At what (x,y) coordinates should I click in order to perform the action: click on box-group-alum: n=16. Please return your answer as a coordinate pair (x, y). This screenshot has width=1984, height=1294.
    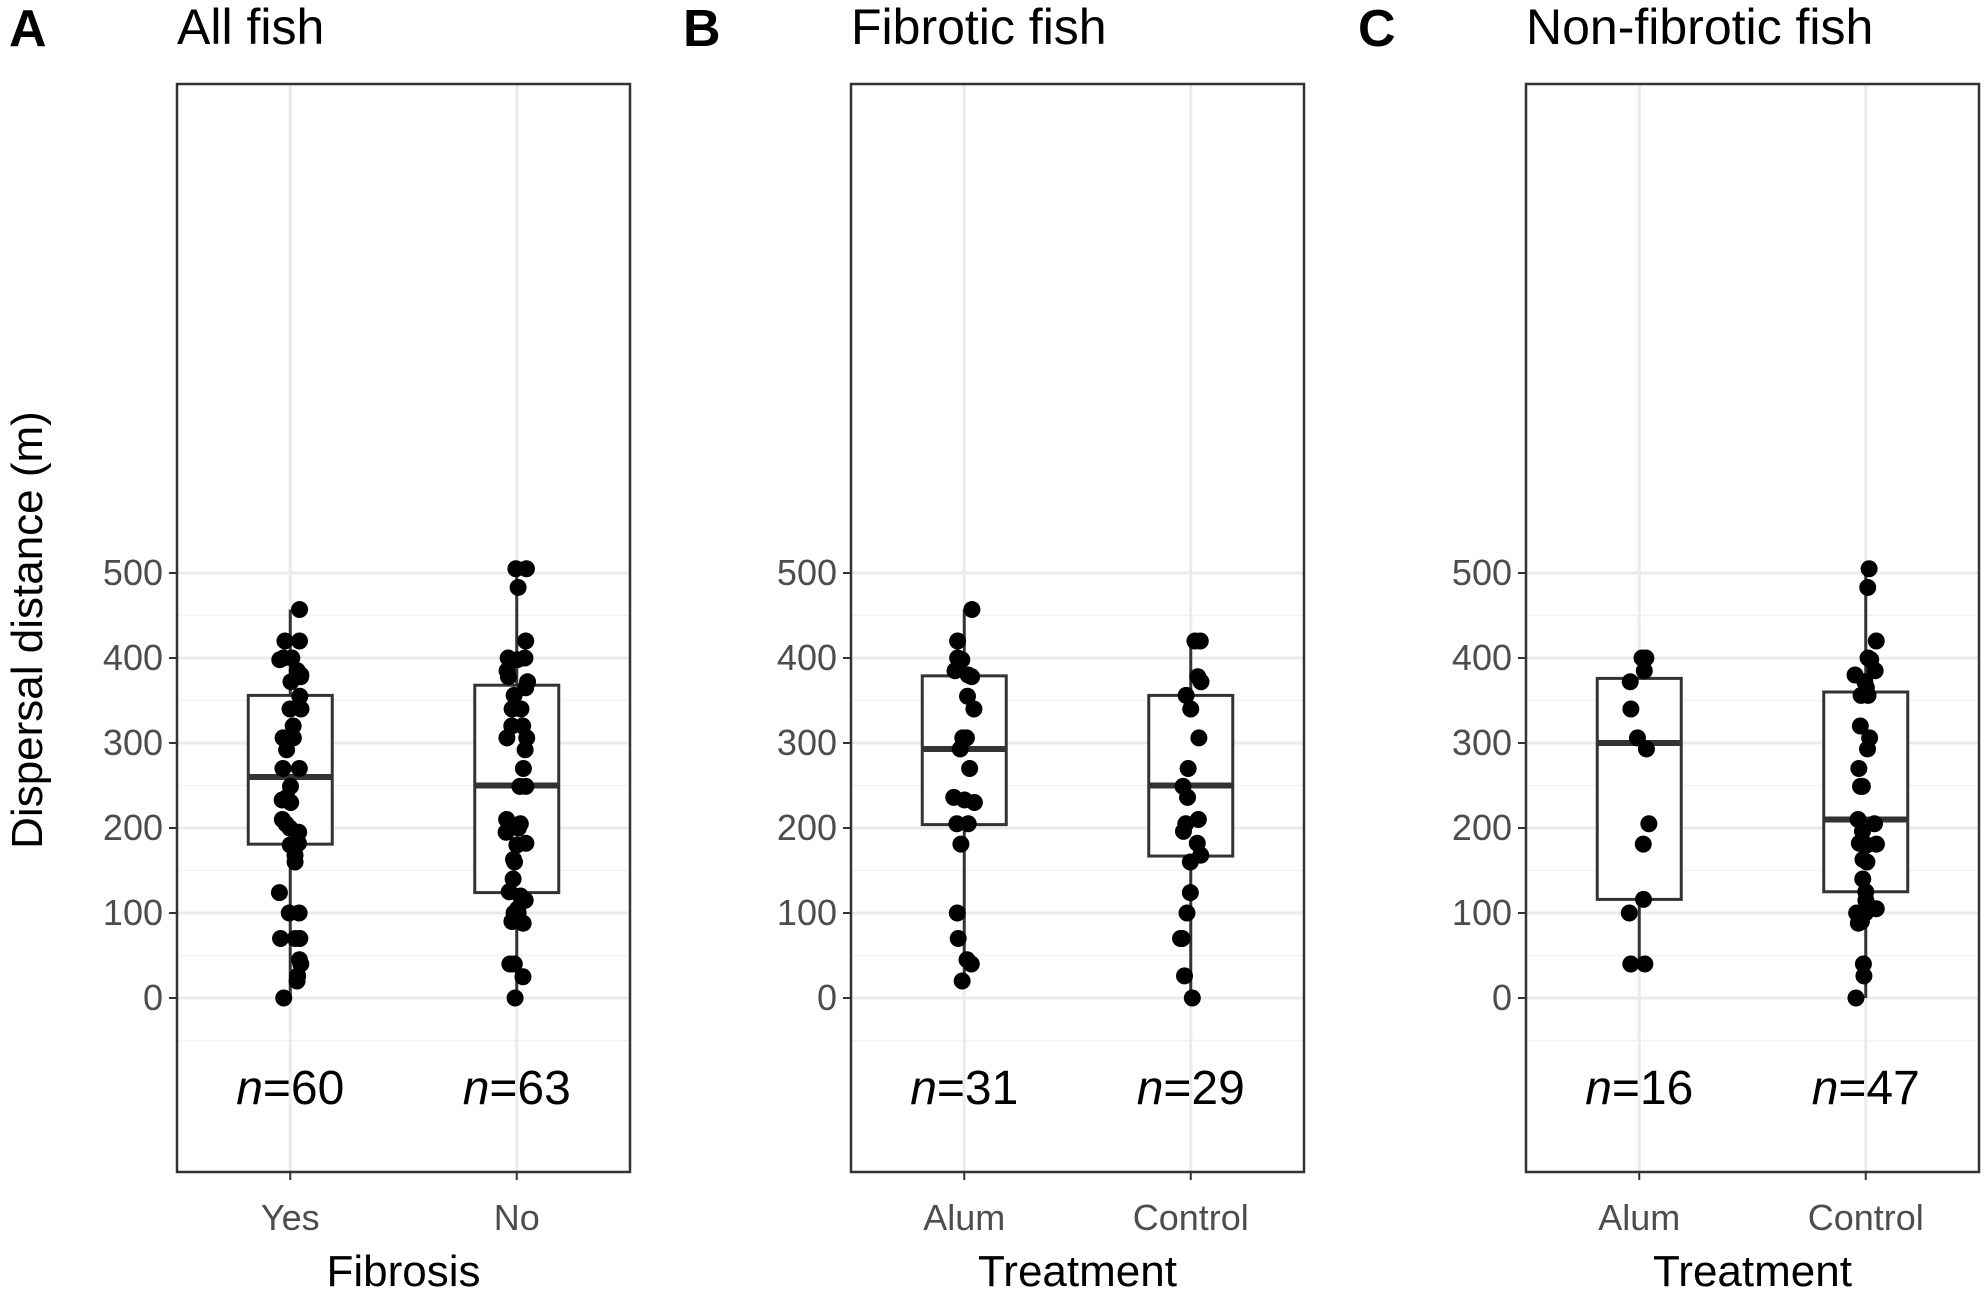
    Looking at the image, I should click on (1639, 882).